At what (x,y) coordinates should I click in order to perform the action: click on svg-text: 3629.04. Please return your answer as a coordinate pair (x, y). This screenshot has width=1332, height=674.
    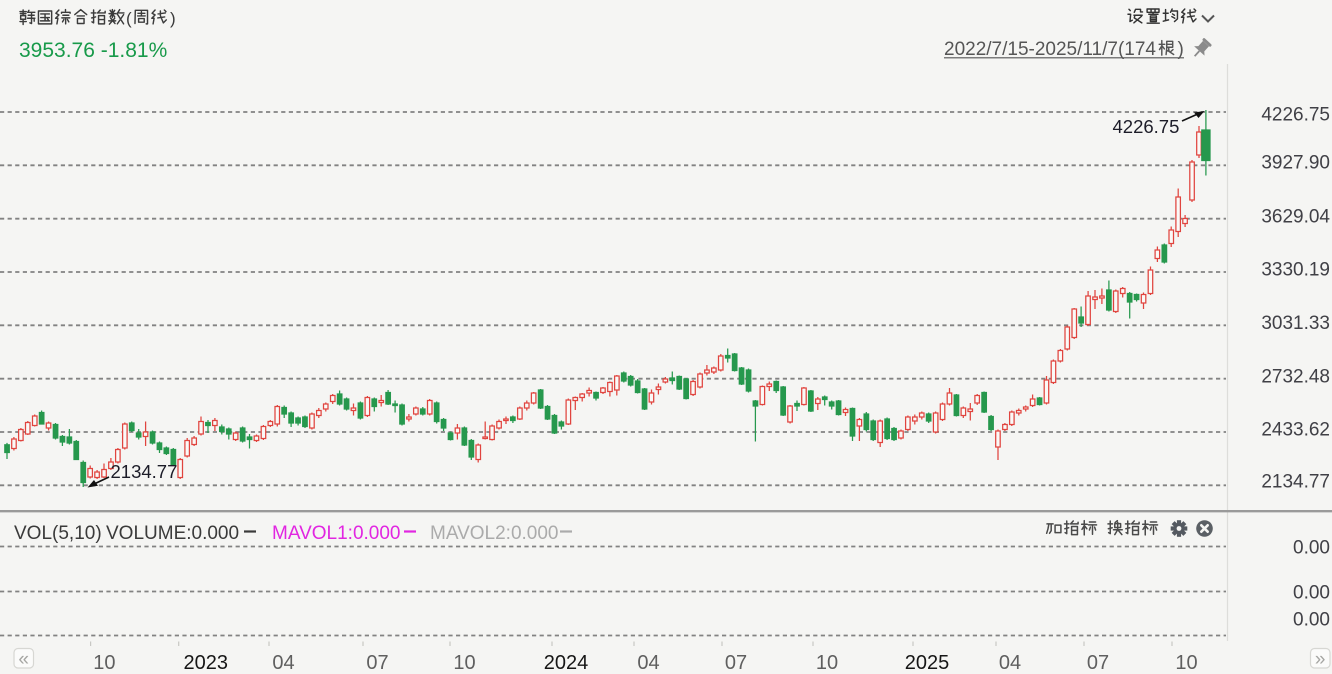
    Looking at the image, I should click on (1295, 217).